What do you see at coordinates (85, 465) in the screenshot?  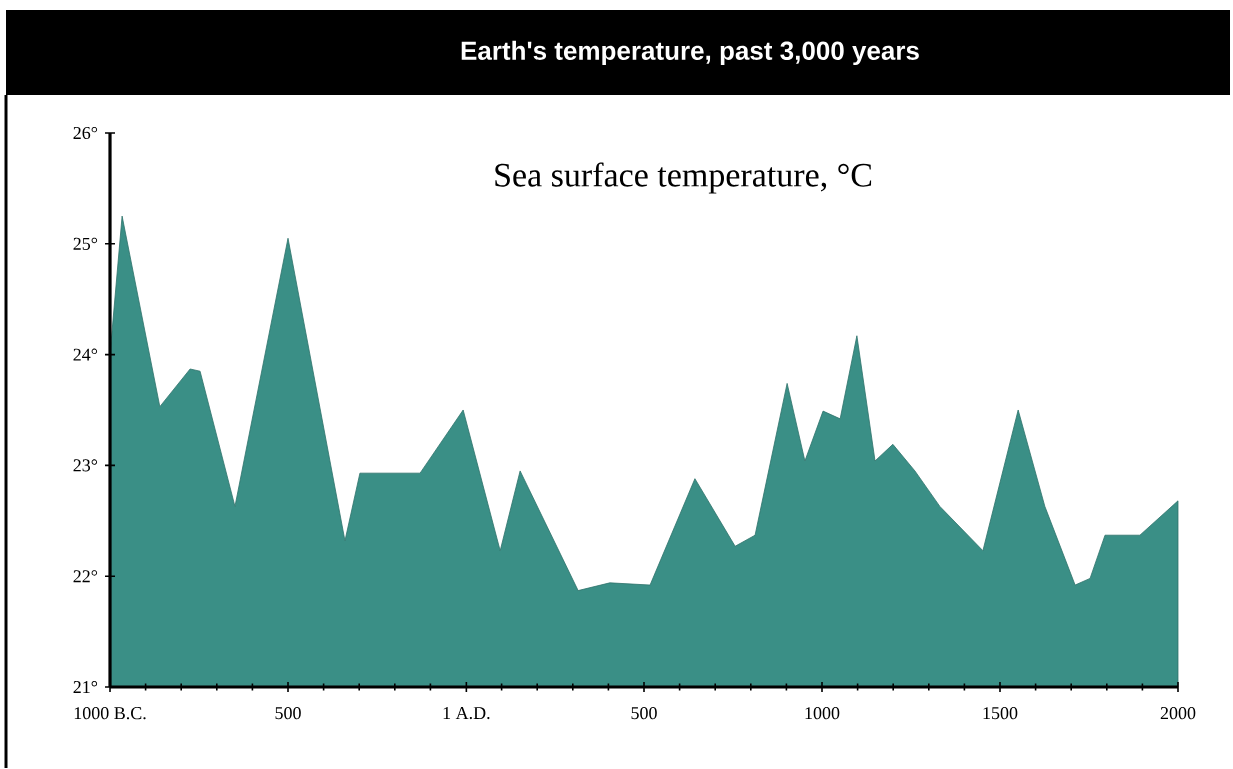 I see `y-tick-label: 23°` at bounding box center [85, 465].